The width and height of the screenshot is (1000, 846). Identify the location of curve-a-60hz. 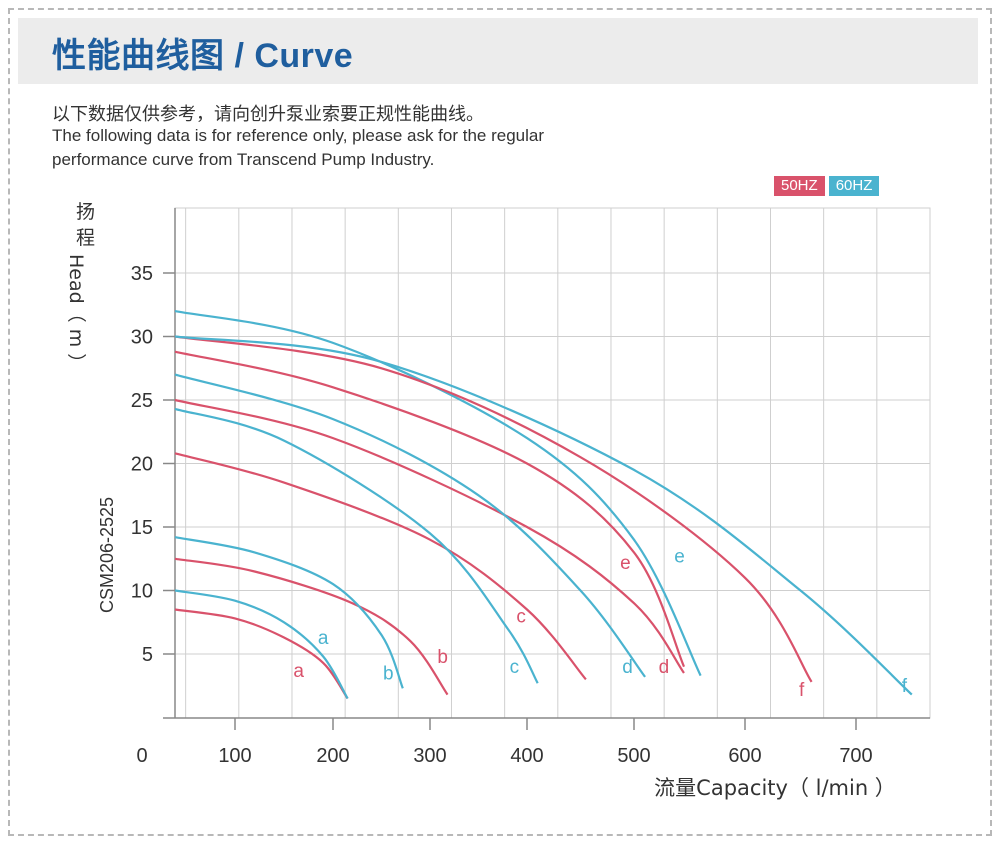
(261, 644).